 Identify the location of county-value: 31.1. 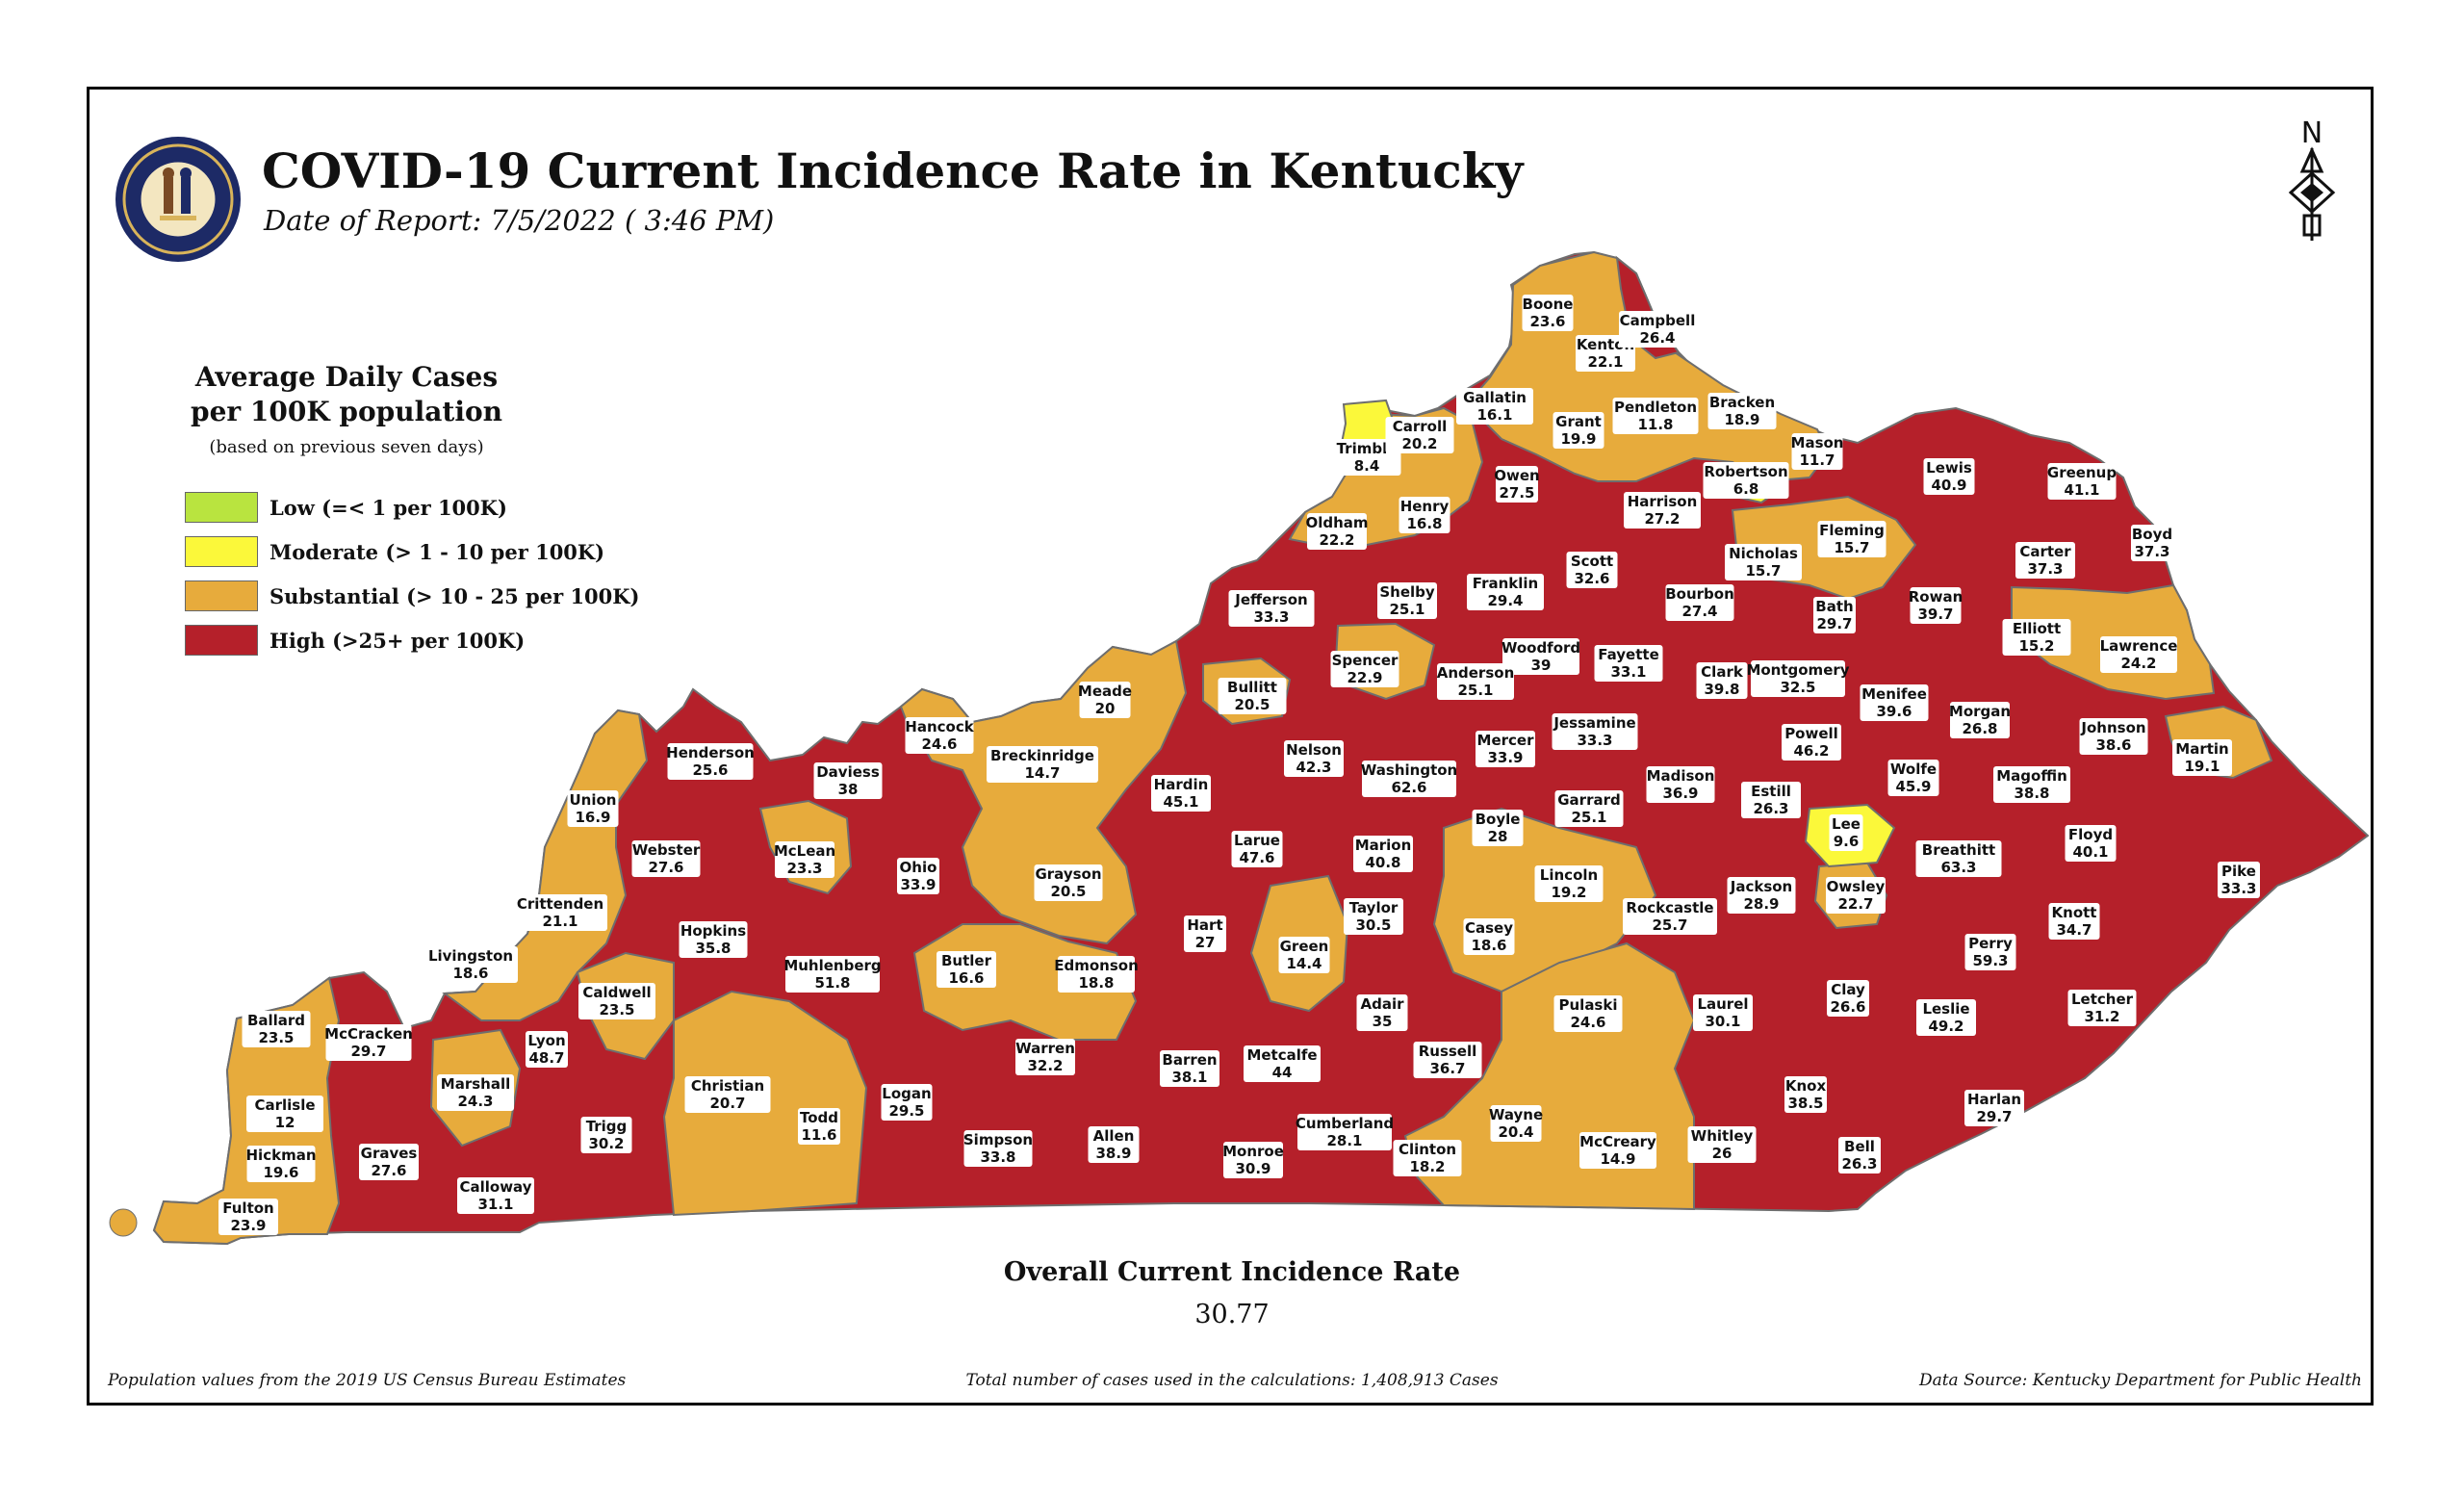
(495, 1205).